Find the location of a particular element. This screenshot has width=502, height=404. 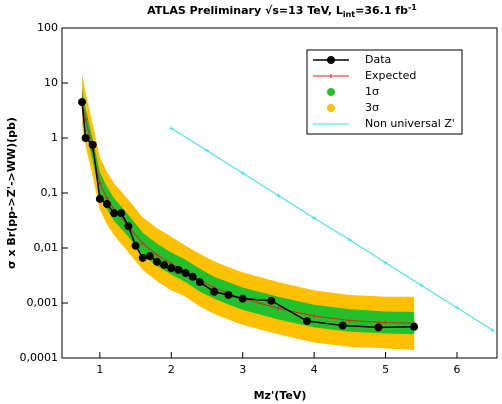

title-sub: int is located at coordinates (349, 14).